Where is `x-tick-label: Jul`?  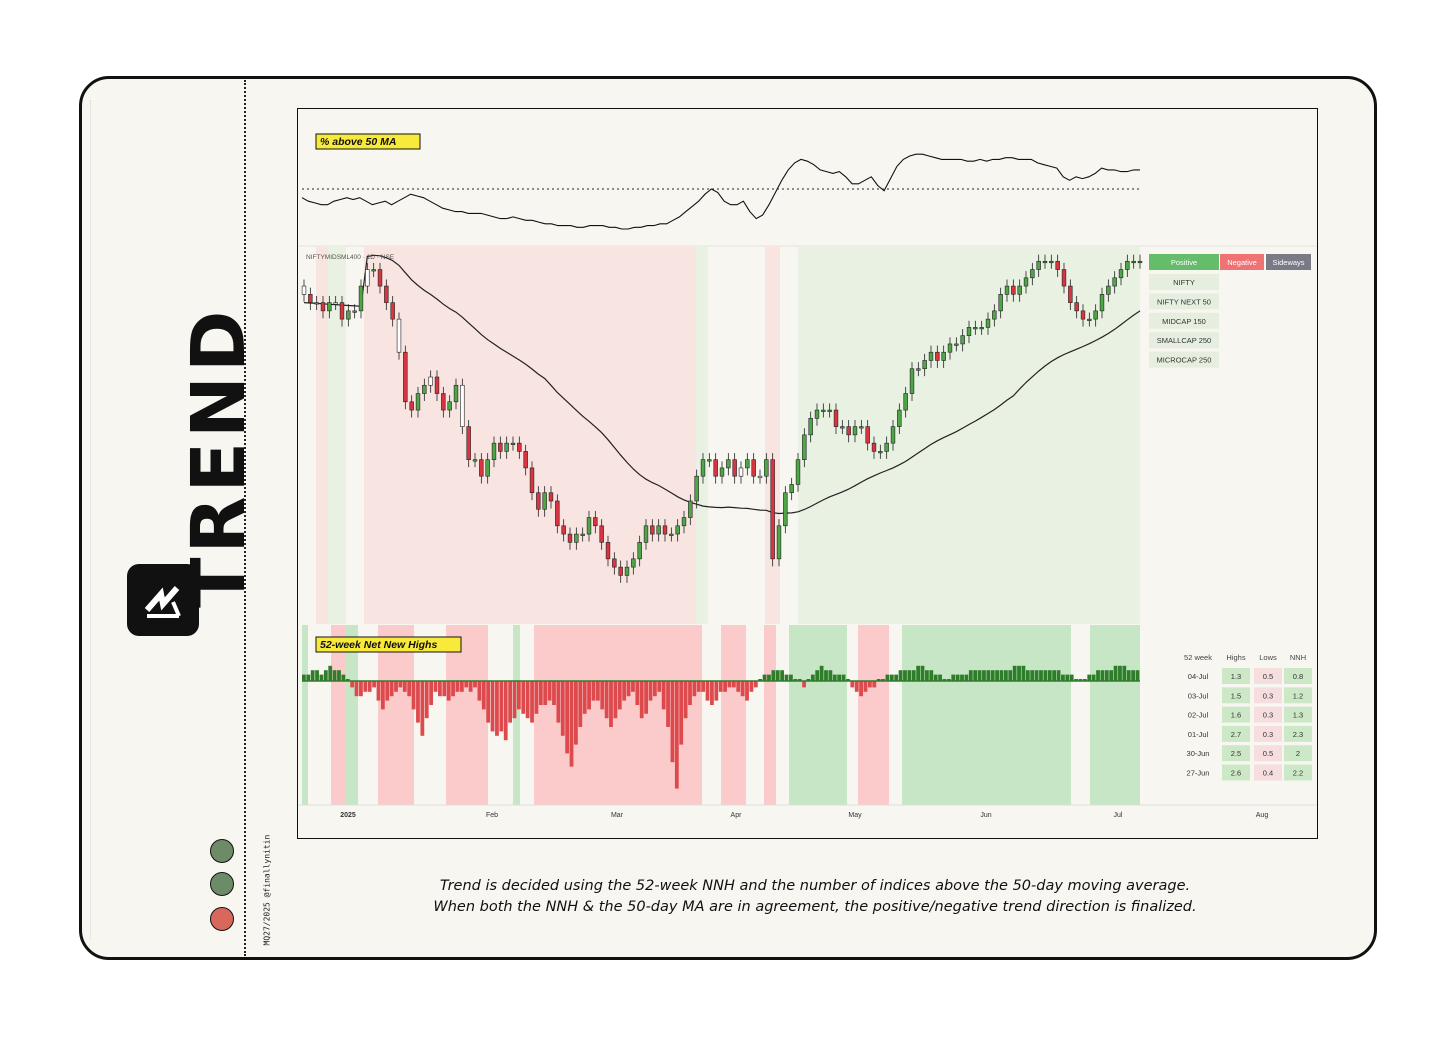 x-tick-label: Jul is located at coordinates (1118, 815).